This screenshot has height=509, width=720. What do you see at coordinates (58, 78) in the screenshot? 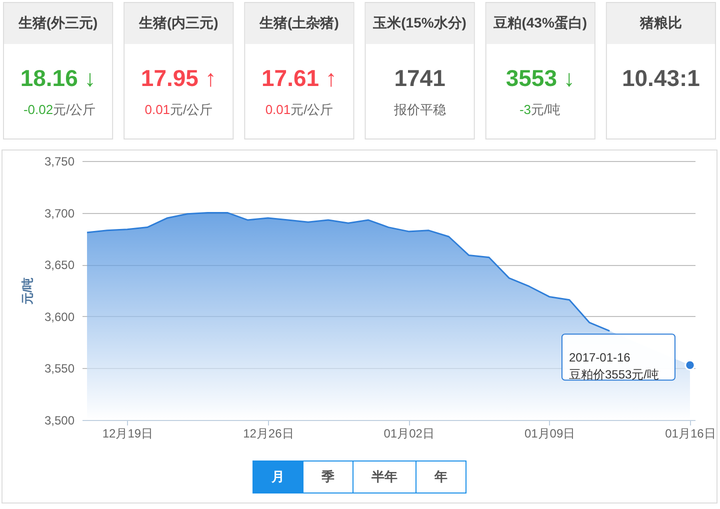
I see `text: 18.16 ↓` at bounding box center [58, 78].